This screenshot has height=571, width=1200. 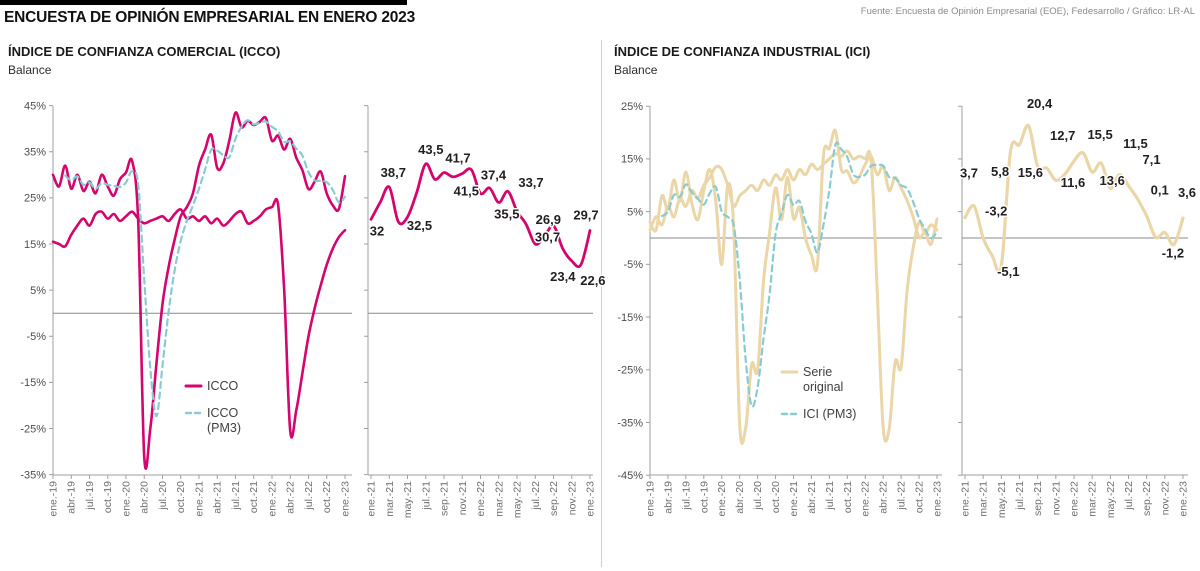 I want to click on svg-text: 22,6, so click(x=592, y=280).